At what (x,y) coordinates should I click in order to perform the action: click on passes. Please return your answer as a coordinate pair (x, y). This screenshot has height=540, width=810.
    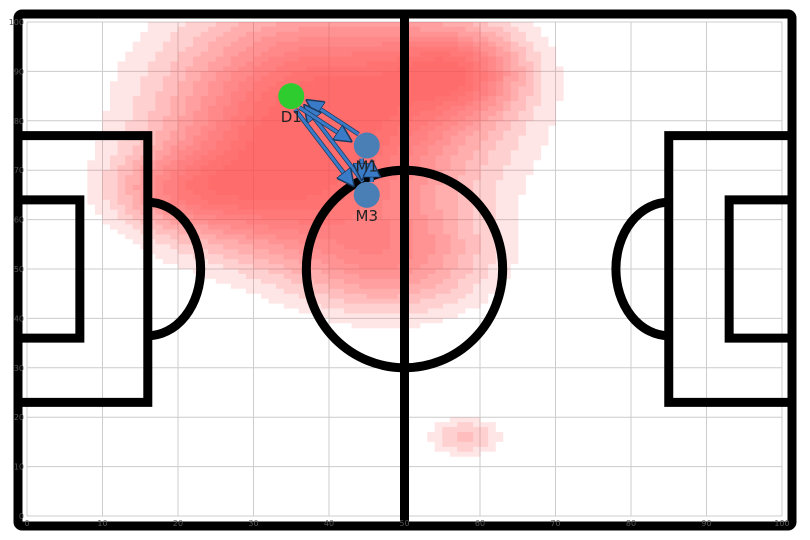
    Looking at the image, I should click on (332, 142).